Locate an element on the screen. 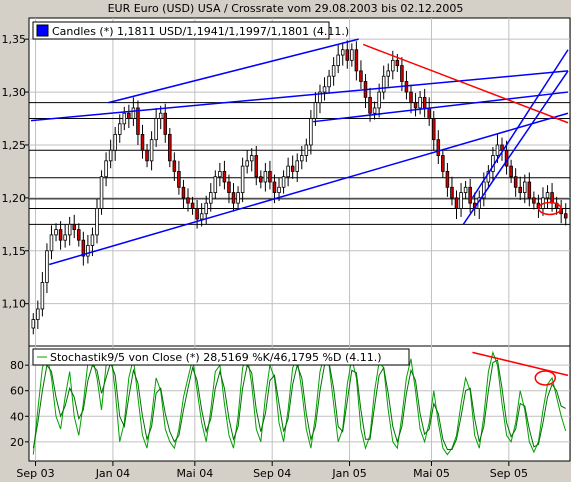  main-y-tick-label: 1,35 is located at coordinates (14, 39).